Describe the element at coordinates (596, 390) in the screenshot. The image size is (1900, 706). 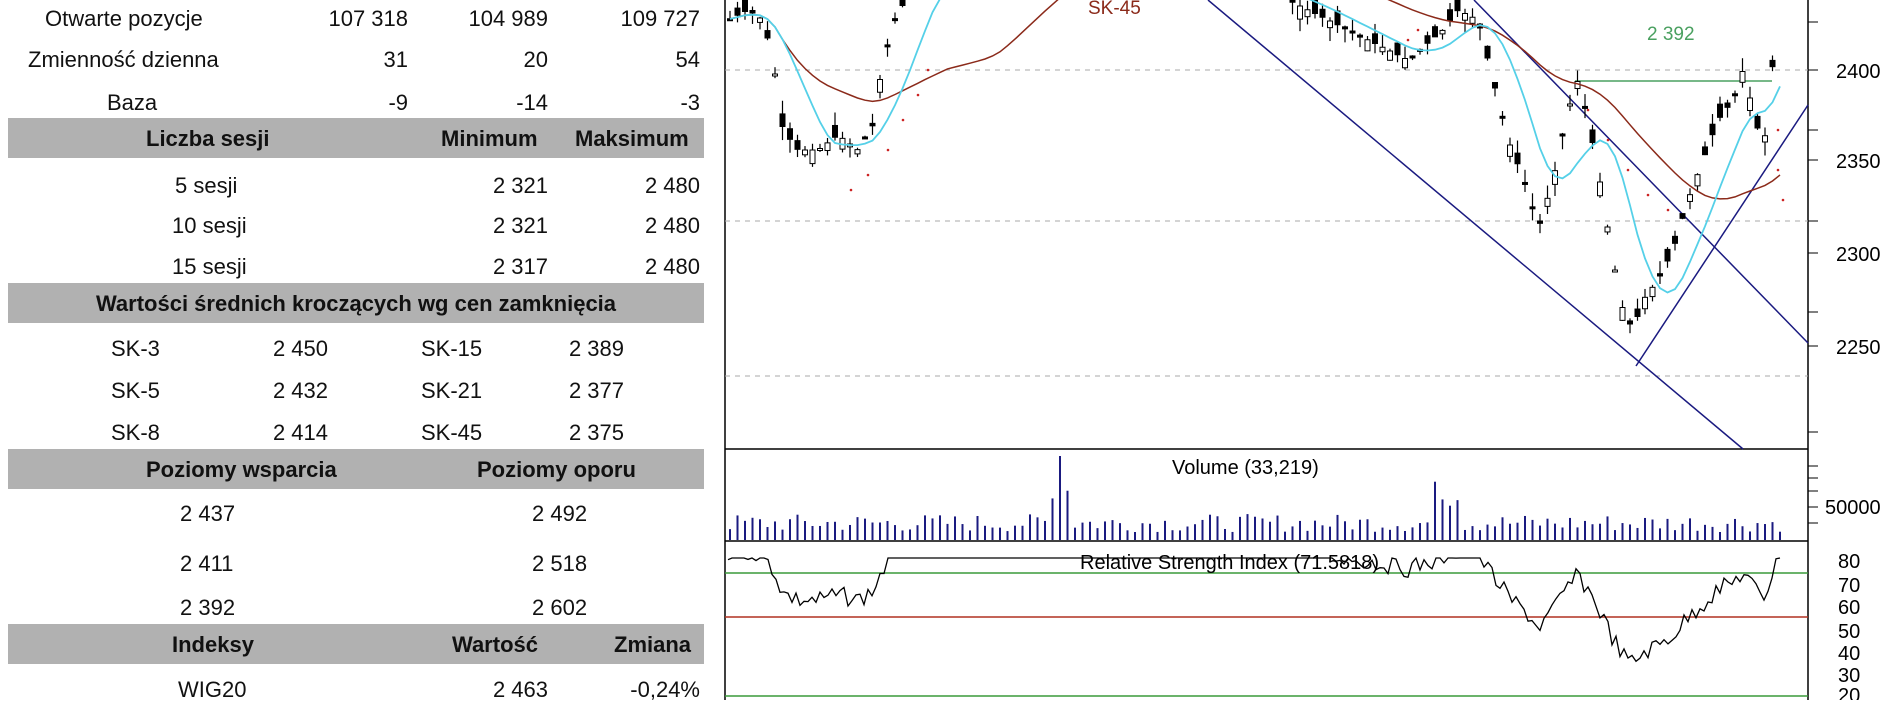
I see `ma-value: 2 377` at that location.